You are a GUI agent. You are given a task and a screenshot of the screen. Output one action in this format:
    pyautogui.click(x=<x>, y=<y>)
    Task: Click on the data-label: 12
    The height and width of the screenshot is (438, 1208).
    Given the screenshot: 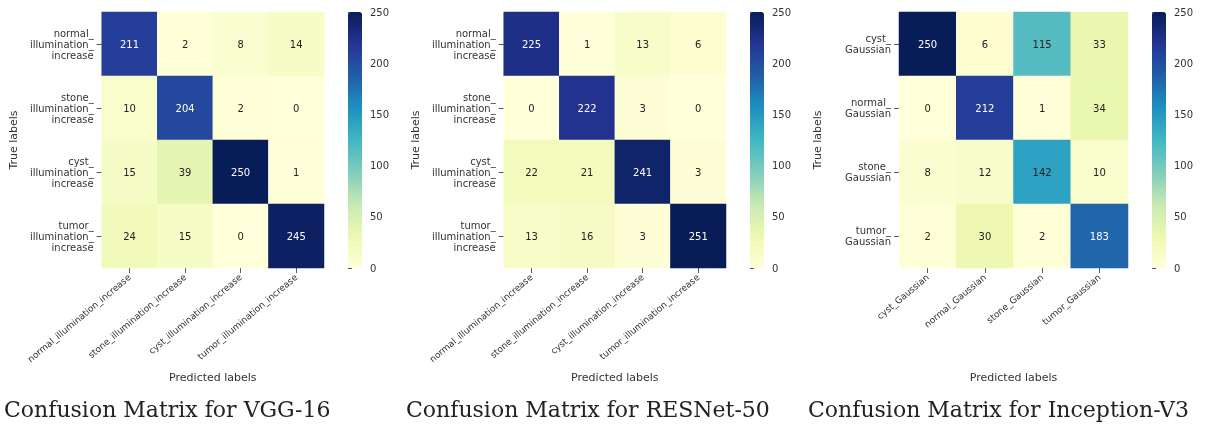 What is the action you would take?
    pyautogui.click(x=985, y=172)
    